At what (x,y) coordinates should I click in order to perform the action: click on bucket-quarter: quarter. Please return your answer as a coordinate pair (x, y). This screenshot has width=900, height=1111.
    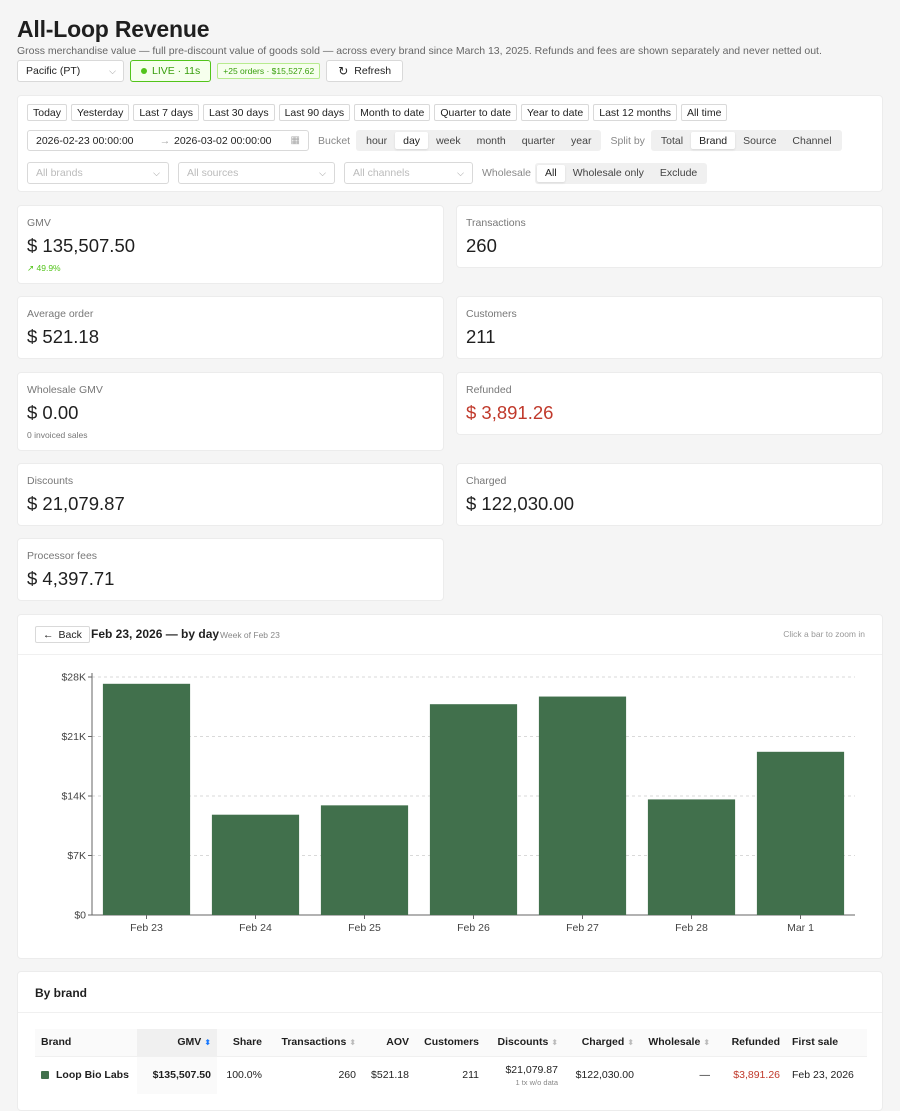
    Looking at the image, I should click on (538, 140).